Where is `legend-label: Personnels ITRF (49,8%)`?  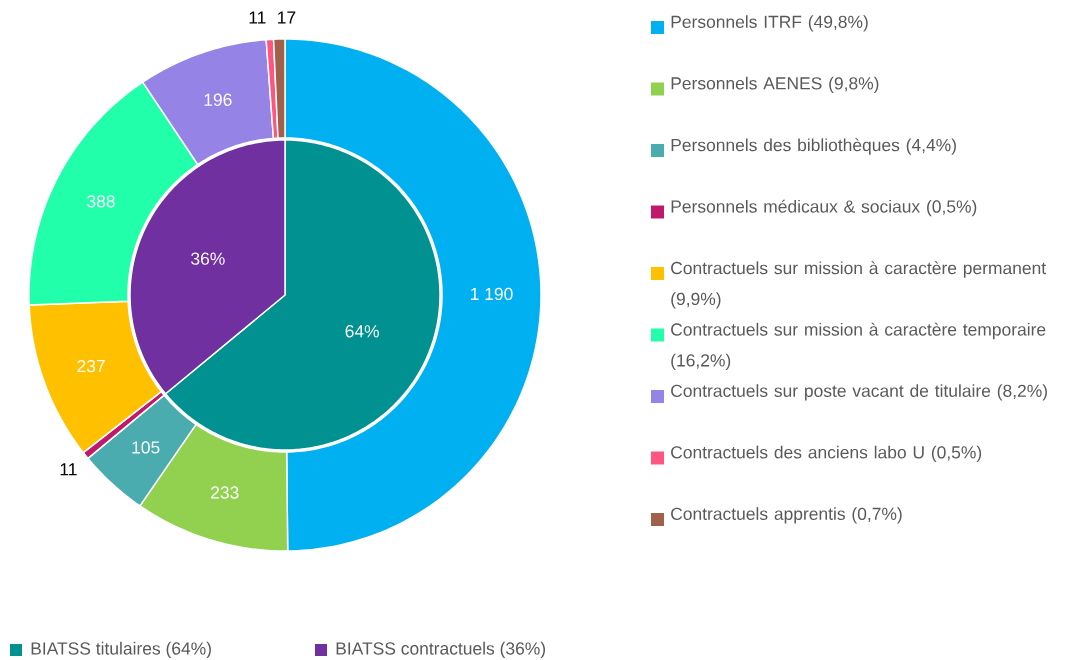
legend-label: Personnels ITRF (49,8%) is located at coordinates (769, 23).